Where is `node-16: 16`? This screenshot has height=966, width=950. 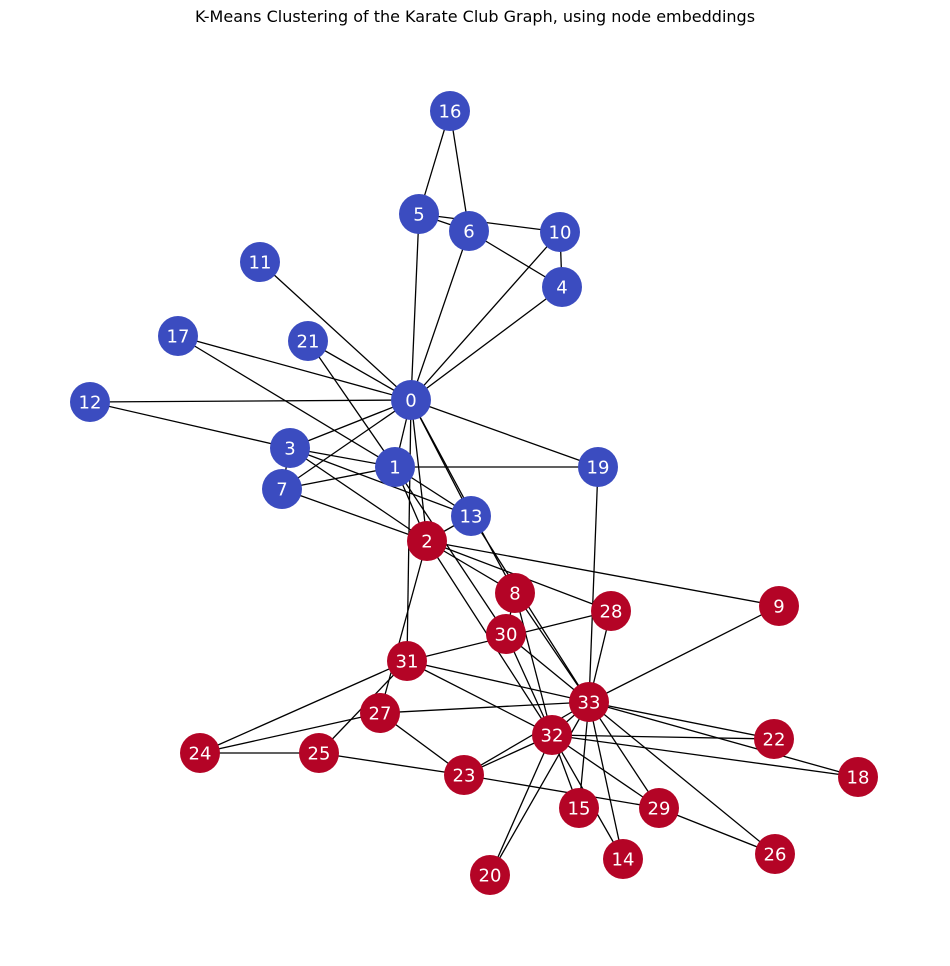
node-16: 16 is located at coordinates (450, 111).